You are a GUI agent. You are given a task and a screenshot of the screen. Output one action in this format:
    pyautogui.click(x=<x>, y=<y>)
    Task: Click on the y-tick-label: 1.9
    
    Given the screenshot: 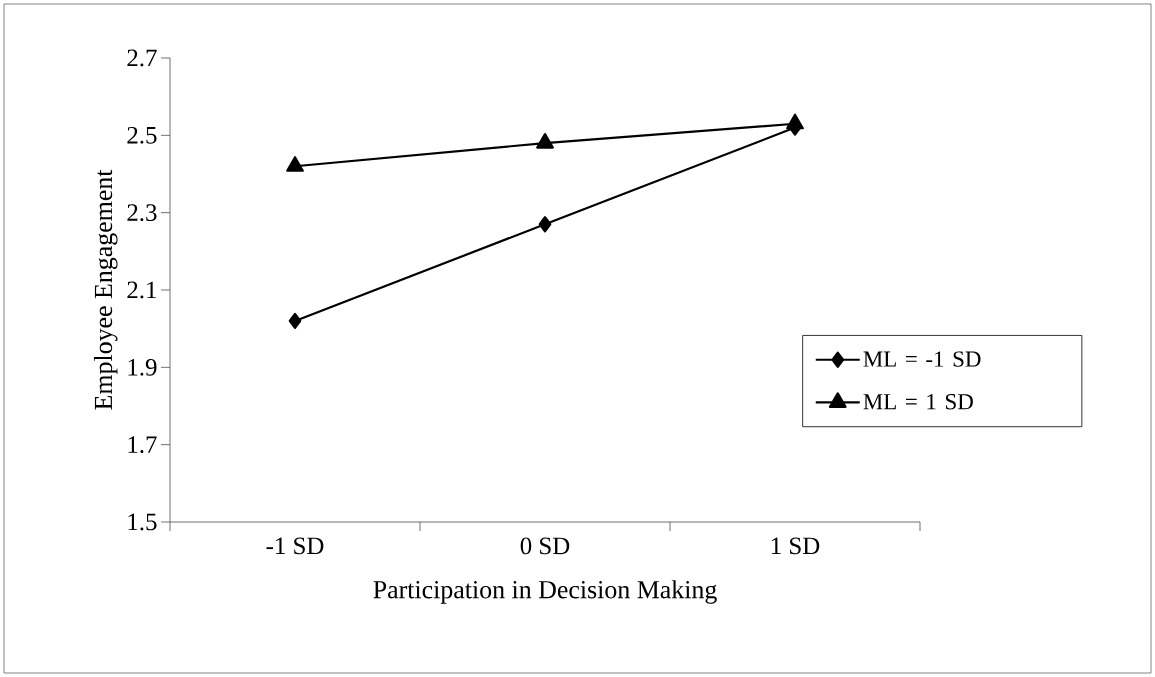 What is the action you would take?
    pyautogui.click(x=142, y=367)
    